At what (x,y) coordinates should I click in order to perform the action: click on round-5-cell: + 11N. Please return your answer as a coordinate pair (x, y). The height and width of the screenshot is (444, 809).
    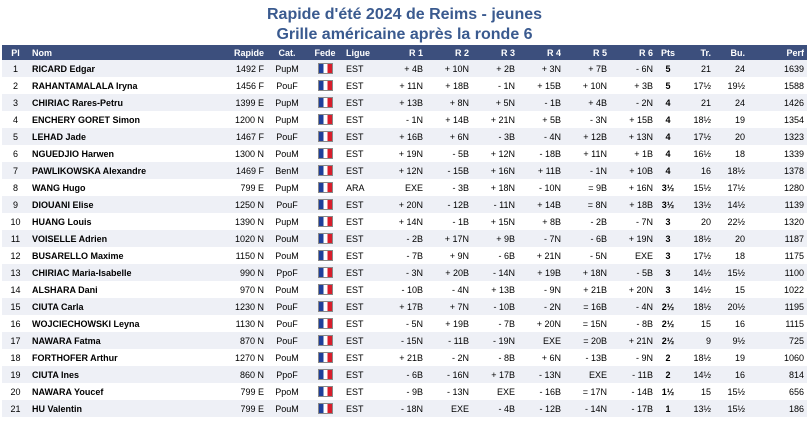
    Looking at the image, I should click on (587, 153).